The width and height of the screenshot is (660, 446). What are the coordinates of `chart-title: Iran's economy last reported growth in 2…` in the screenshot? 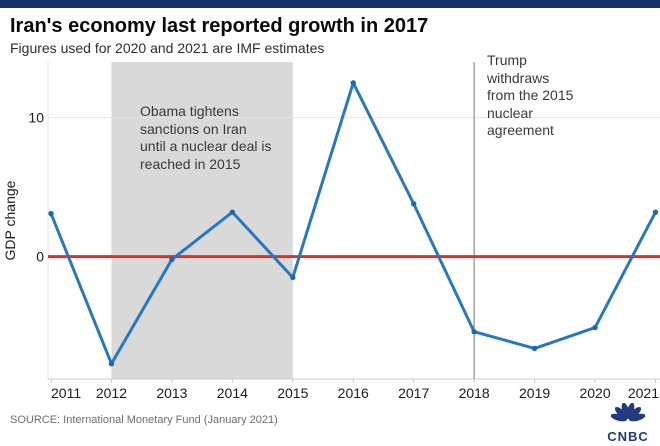 It's located at (219, 26).